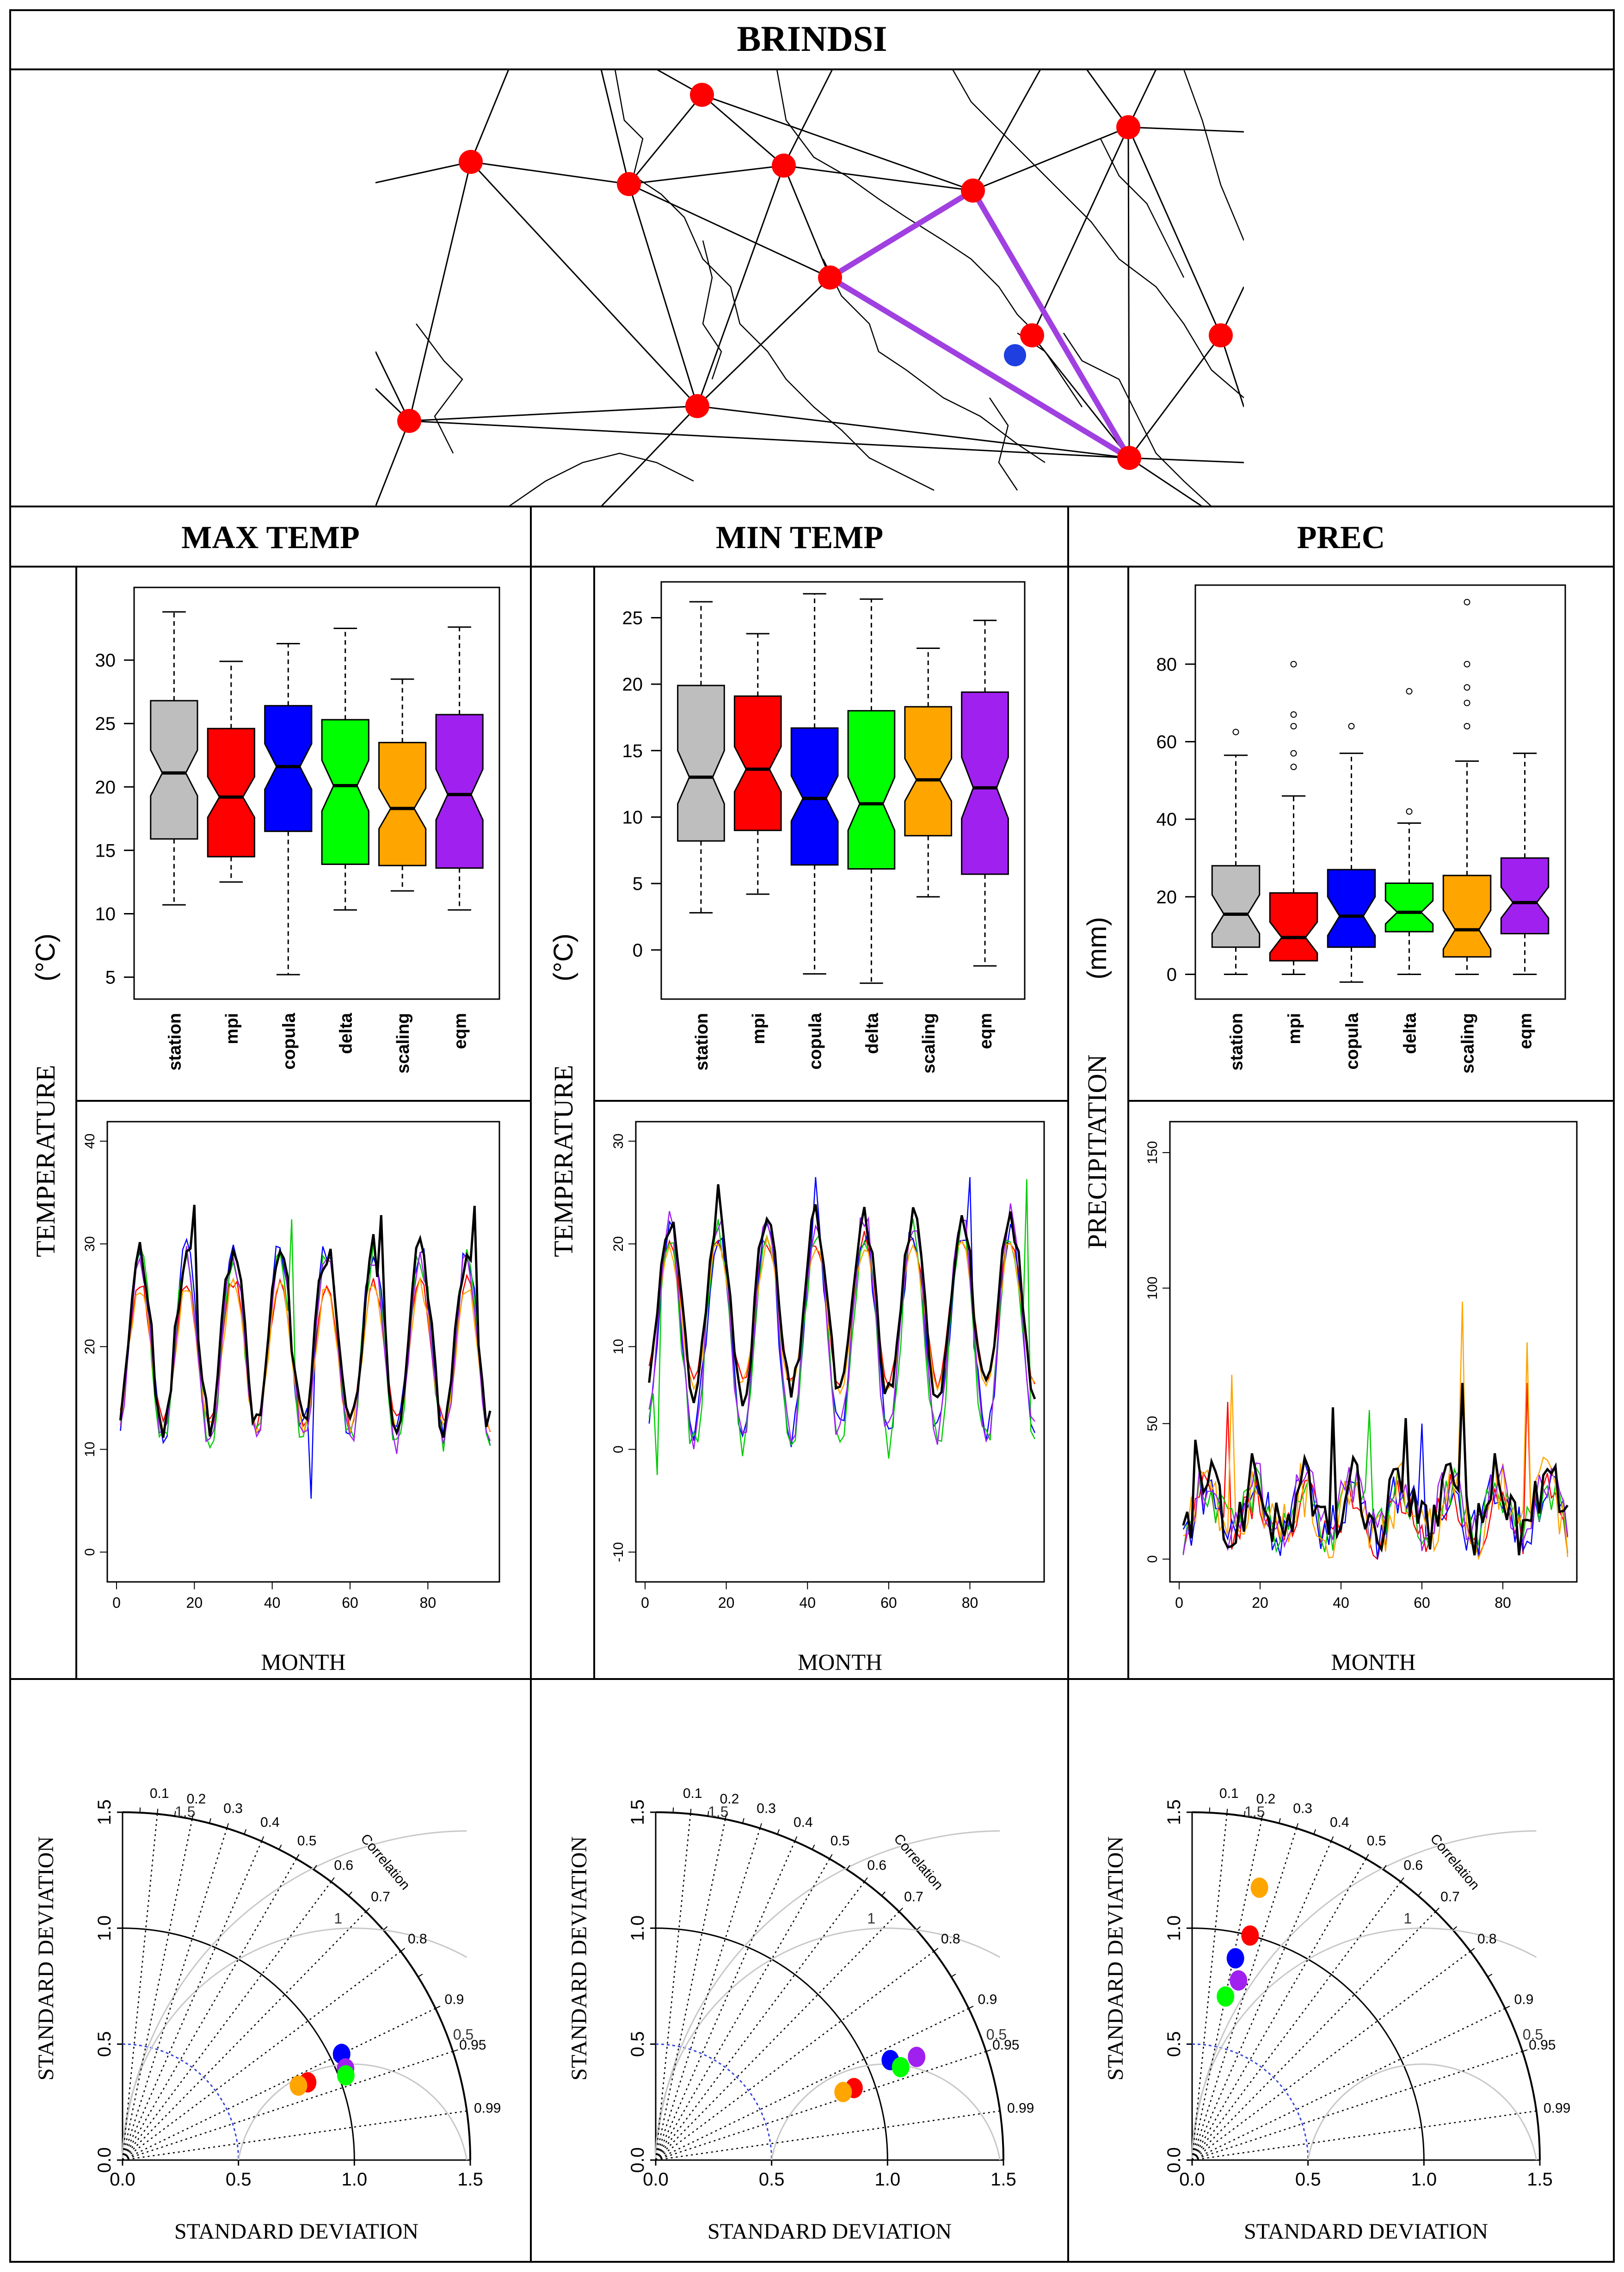  I want to click on y-tick-label: 5, so click(638, 884).